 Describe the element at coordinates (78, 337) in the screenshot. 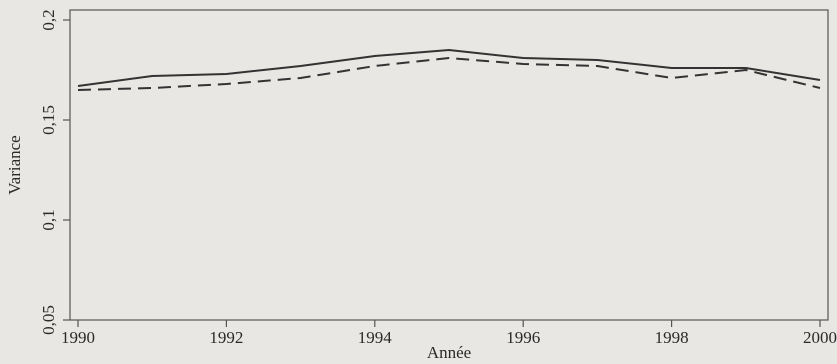

I see `x-tick-label: 1990` at that location.